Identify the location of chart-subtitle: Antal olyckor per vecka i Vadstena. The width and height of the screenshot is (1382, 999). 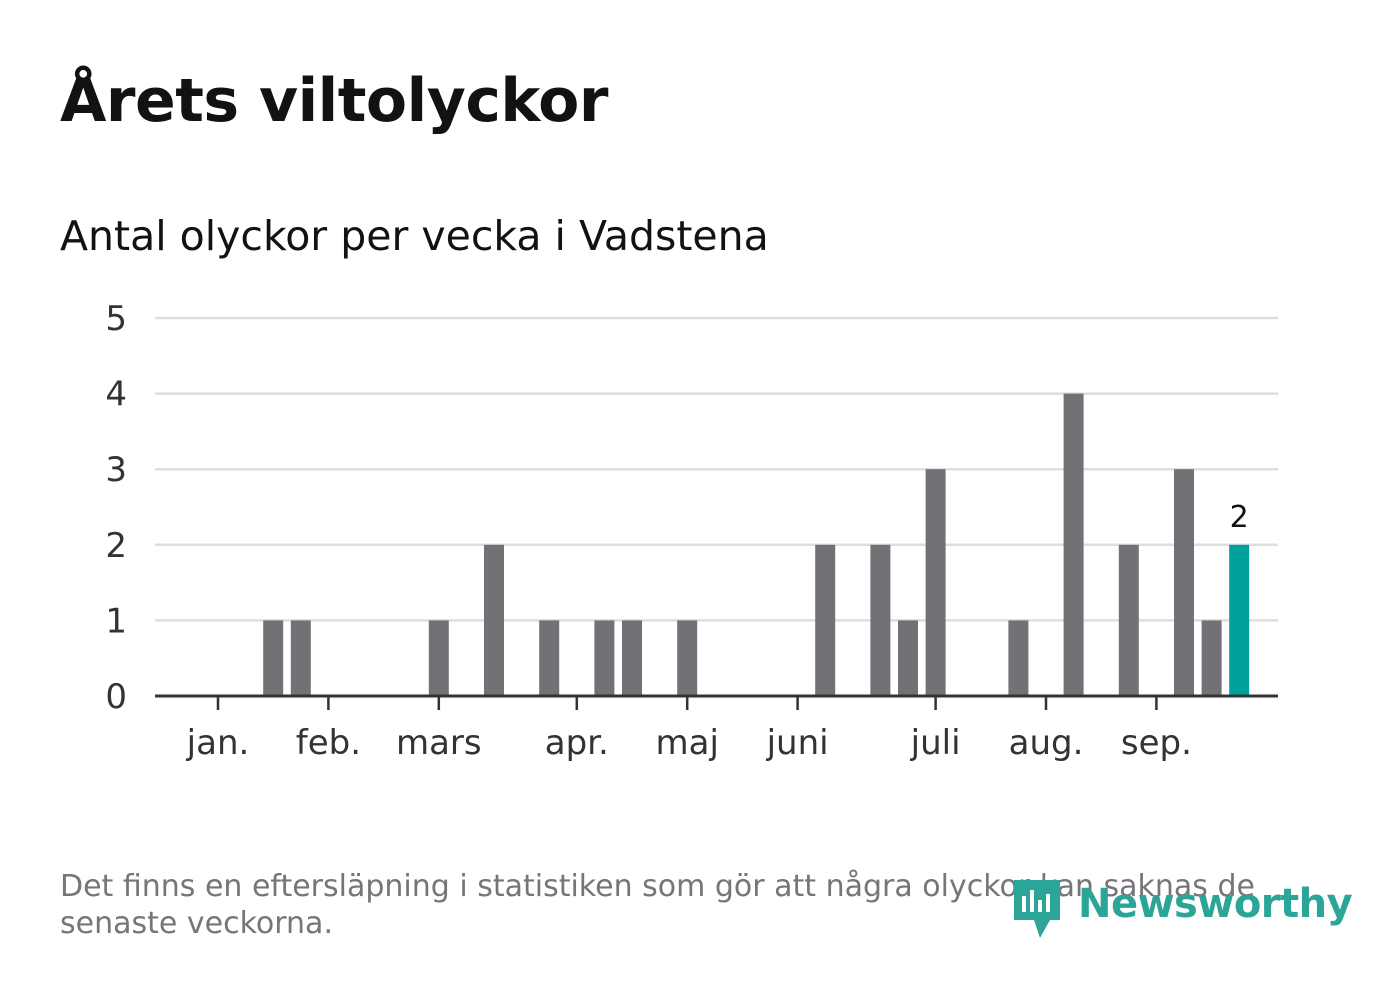
(414, 236).